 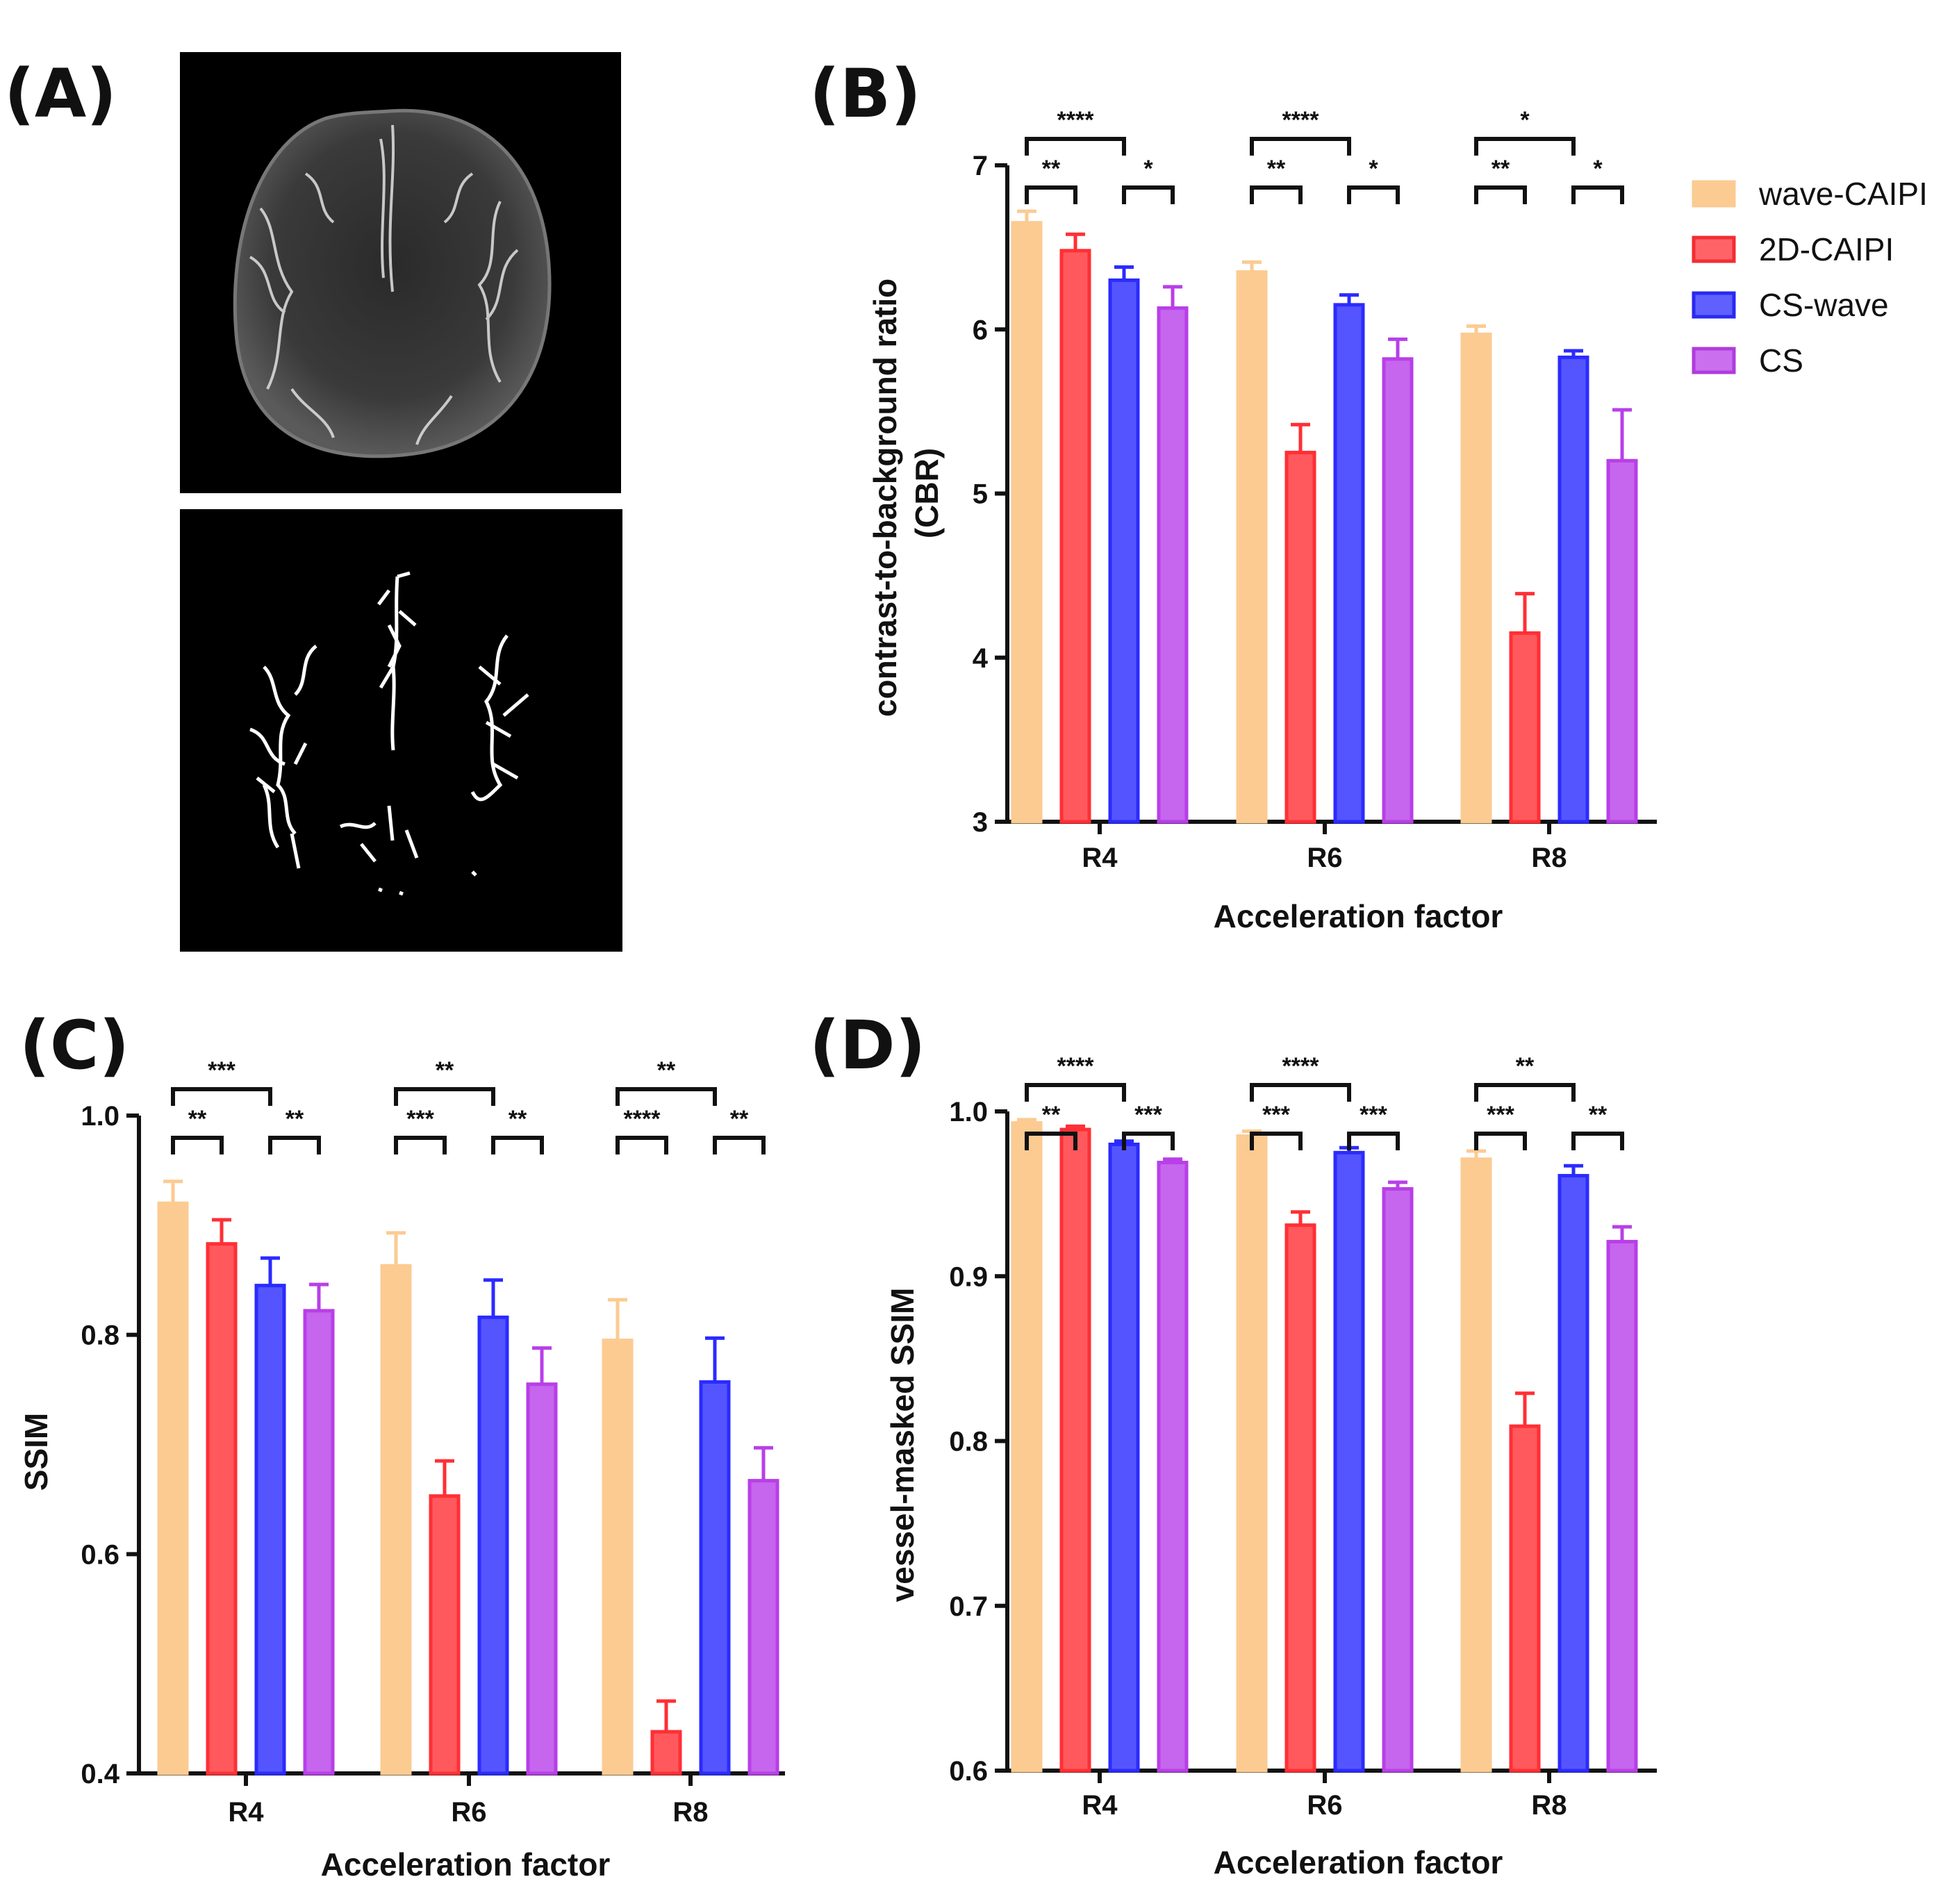 I want to click on y-tick-label: 0.7, so click(x=969, y=1606).